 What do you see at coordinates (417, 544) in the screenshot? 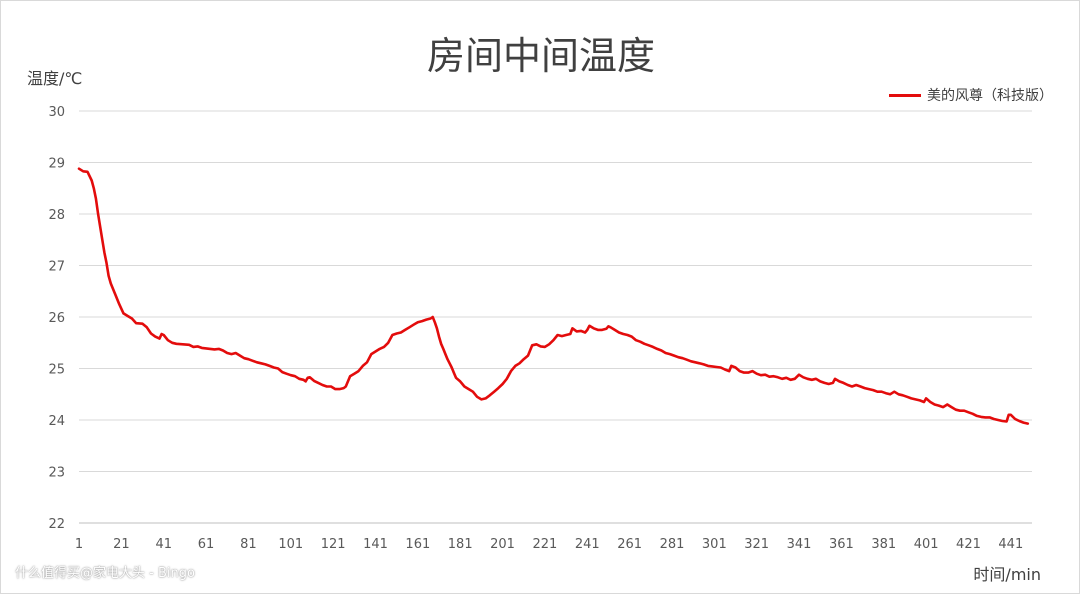
I see `x-tick-label: 161` at bounding box center [417, 544].